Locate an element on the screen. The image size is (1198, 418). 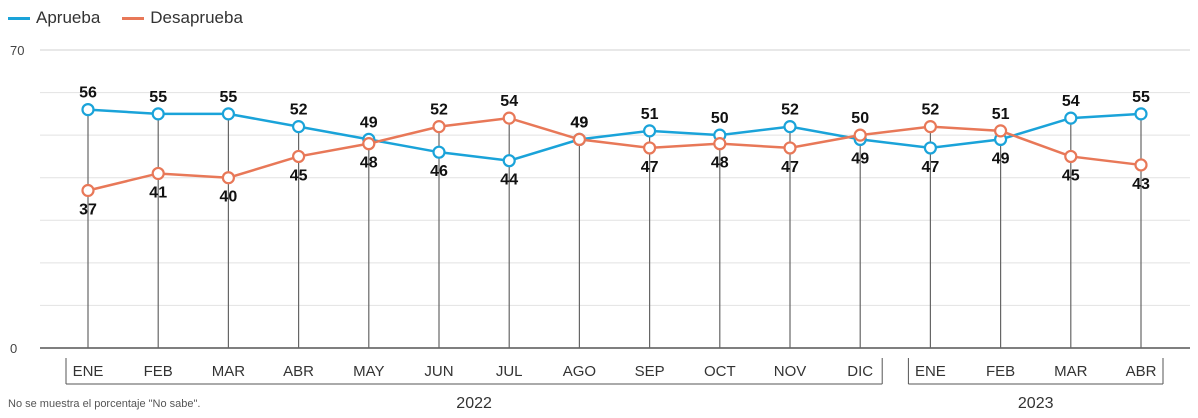
x-tick-label: JUN is located at coordinates (438, 371).